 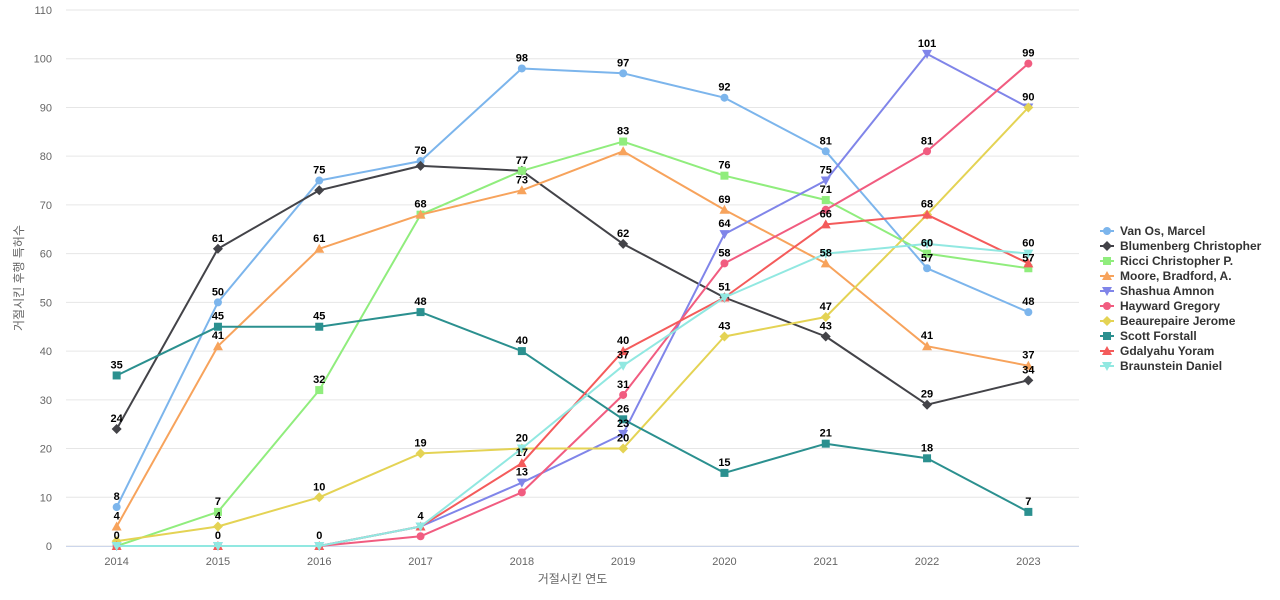 I want to click on x-tick-label: 2015, so click(x=218, y=562).